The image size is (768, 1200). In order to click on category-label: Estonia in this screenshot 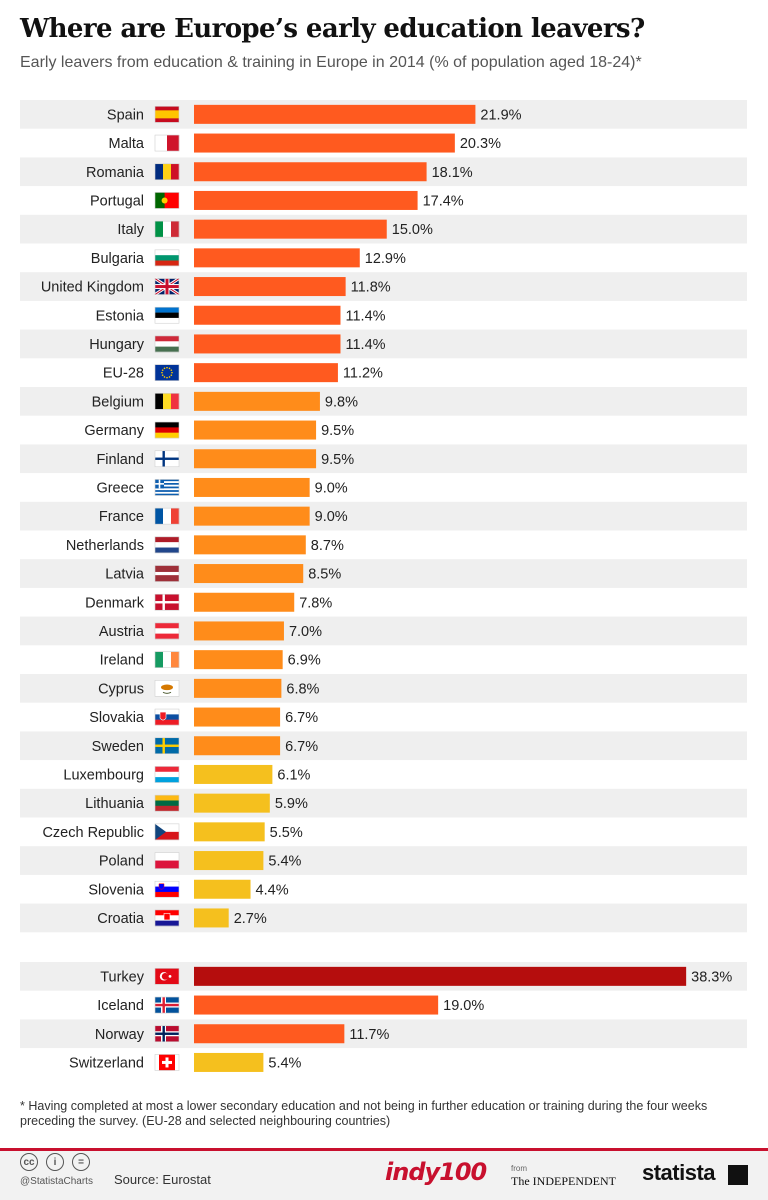, I will do `click(120, 316)`.